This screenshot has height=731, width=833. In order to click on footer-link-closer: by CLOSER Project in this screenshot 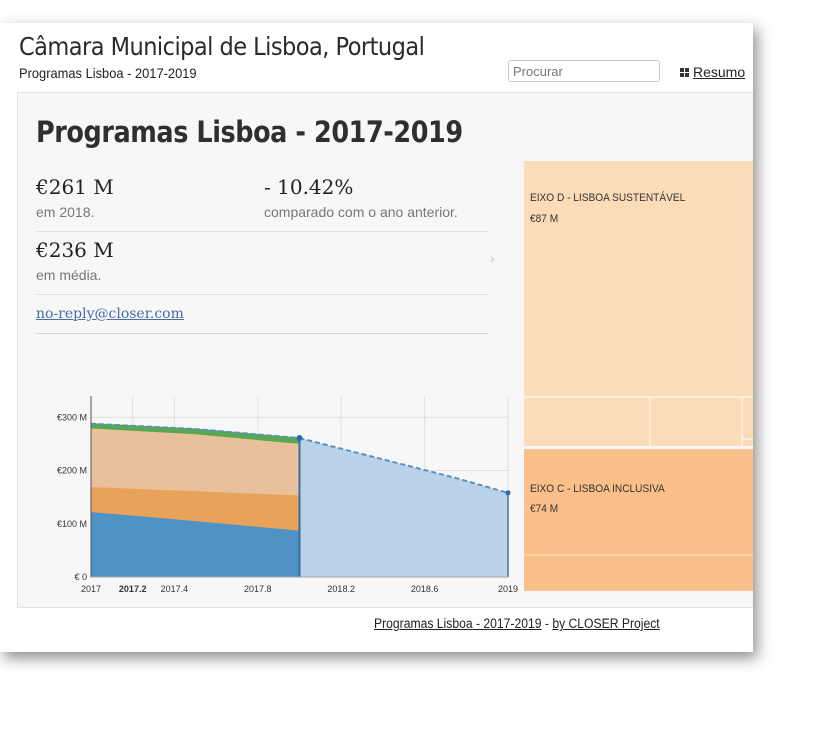, I will do `click(606, 623)`.